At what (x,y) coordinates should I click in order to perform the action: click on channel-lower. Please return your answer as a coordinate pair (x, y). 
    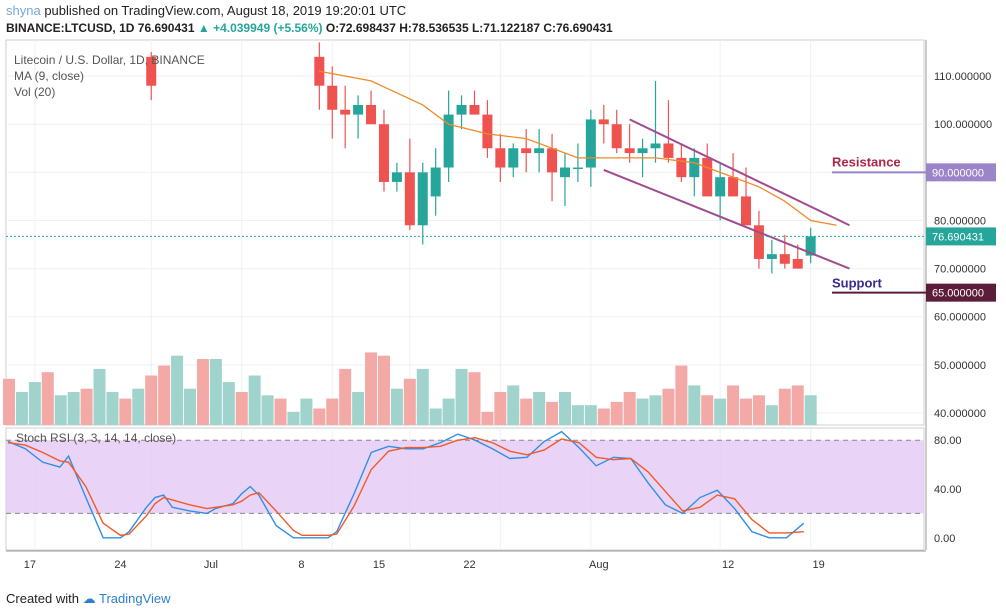
    Looking at the image, I should click on (726, 219).